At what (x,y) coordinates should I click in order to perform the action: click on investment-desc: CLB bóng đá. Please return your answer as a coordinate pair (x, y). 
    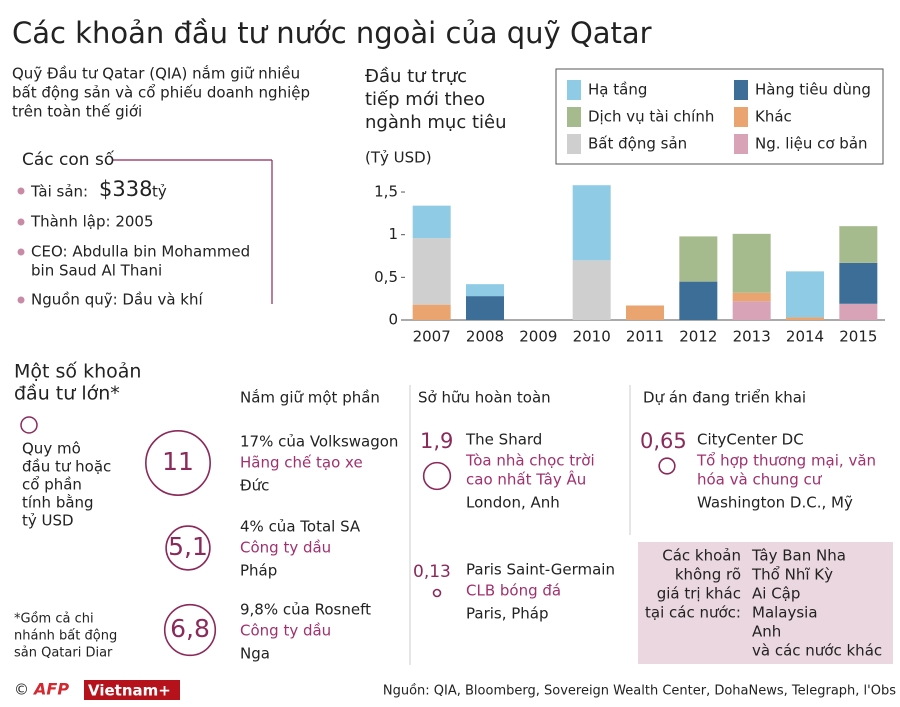
    Looking at the image, I should click on (513, 591).